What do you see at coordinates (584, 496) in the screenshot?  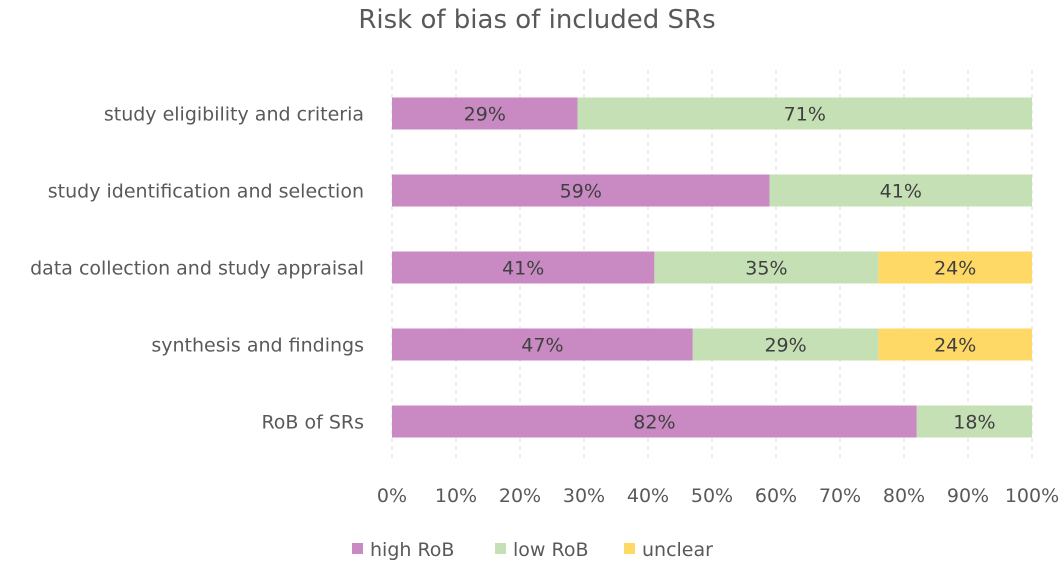 I see `x-tick-label: 30%` at bounding box center [584, 496].